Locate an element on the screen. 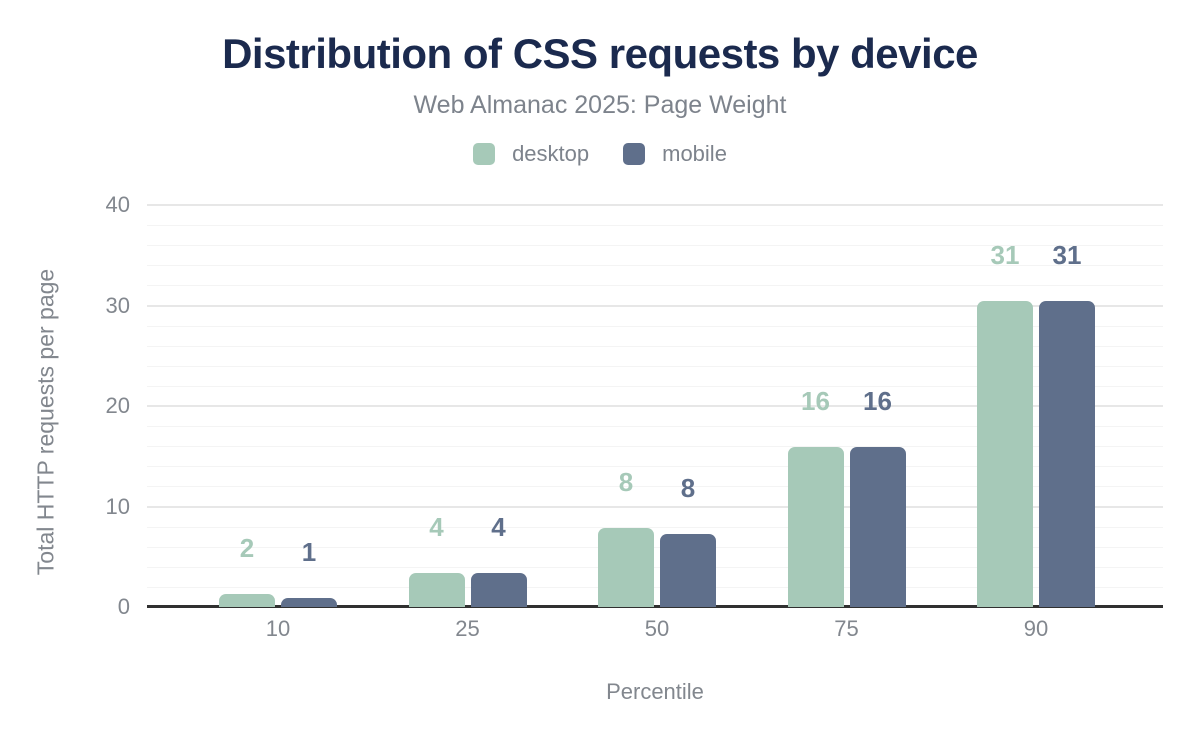  bar-desktop-p75 is located at coordinates (815, 527).